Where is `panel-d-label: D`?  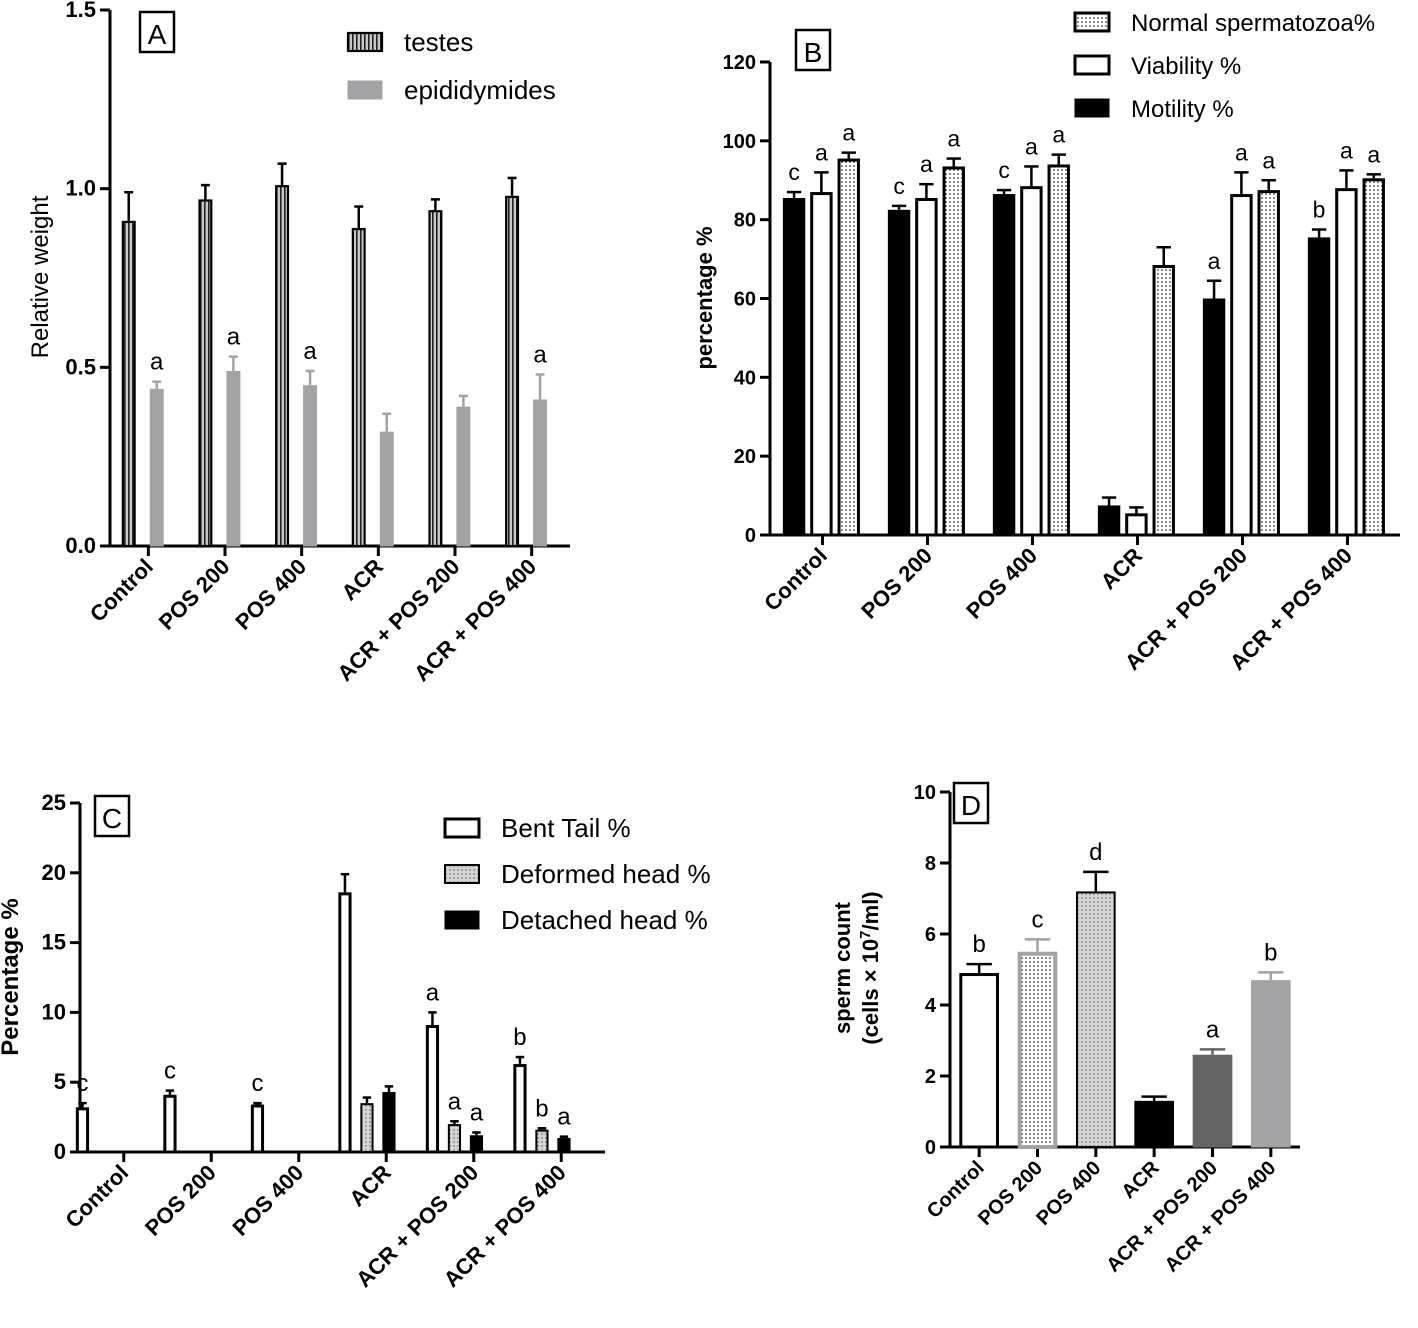 panel-d-label: D is located at coordinates (971, 805).